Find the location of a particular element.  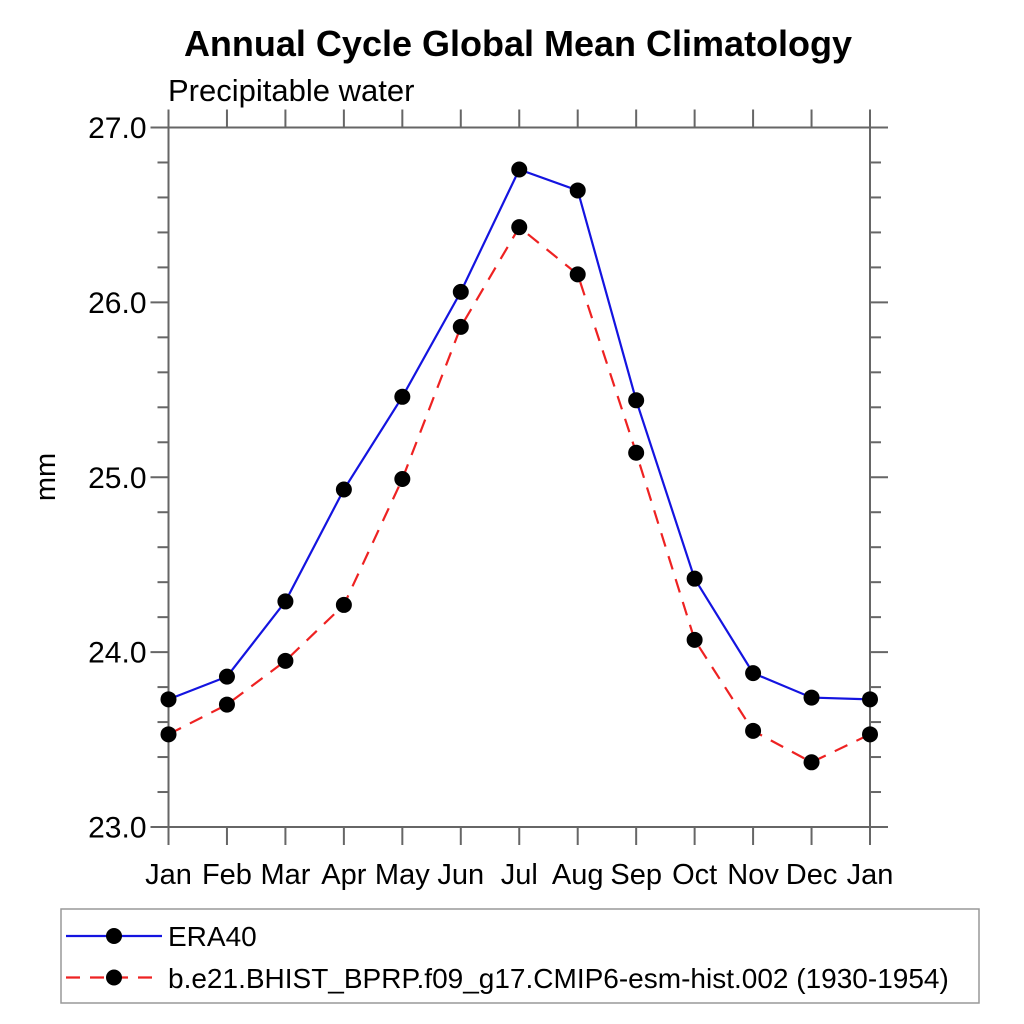

month-label: Jul is located at coordinates (519, 875).